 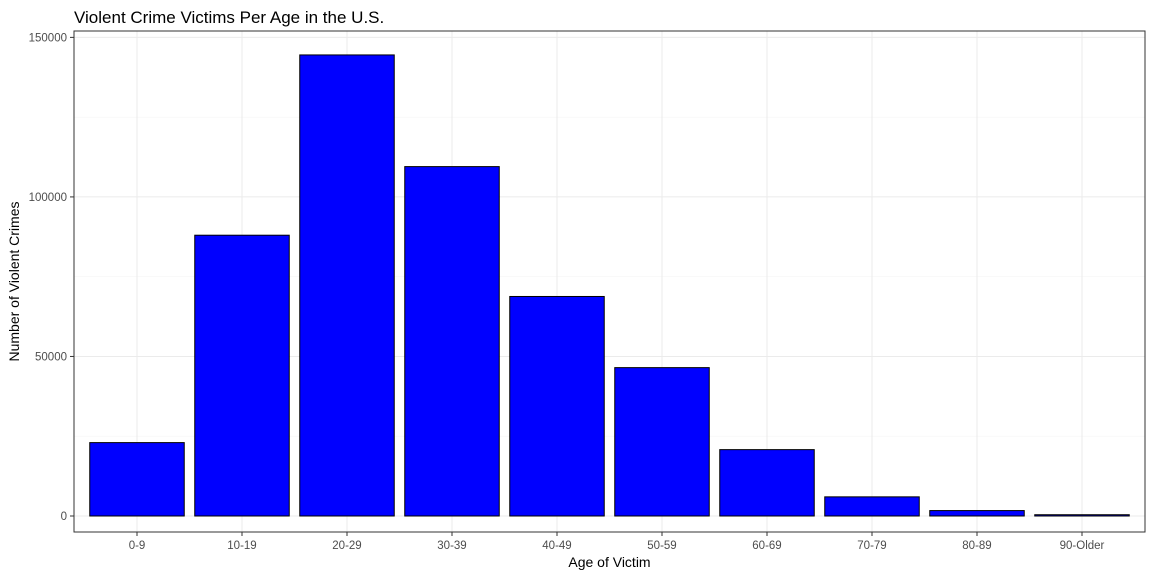 What do you see at coordinates (48, 198) in the screenshot?
I see `y-tick-label: 100000` at bounding box center [48, 198].